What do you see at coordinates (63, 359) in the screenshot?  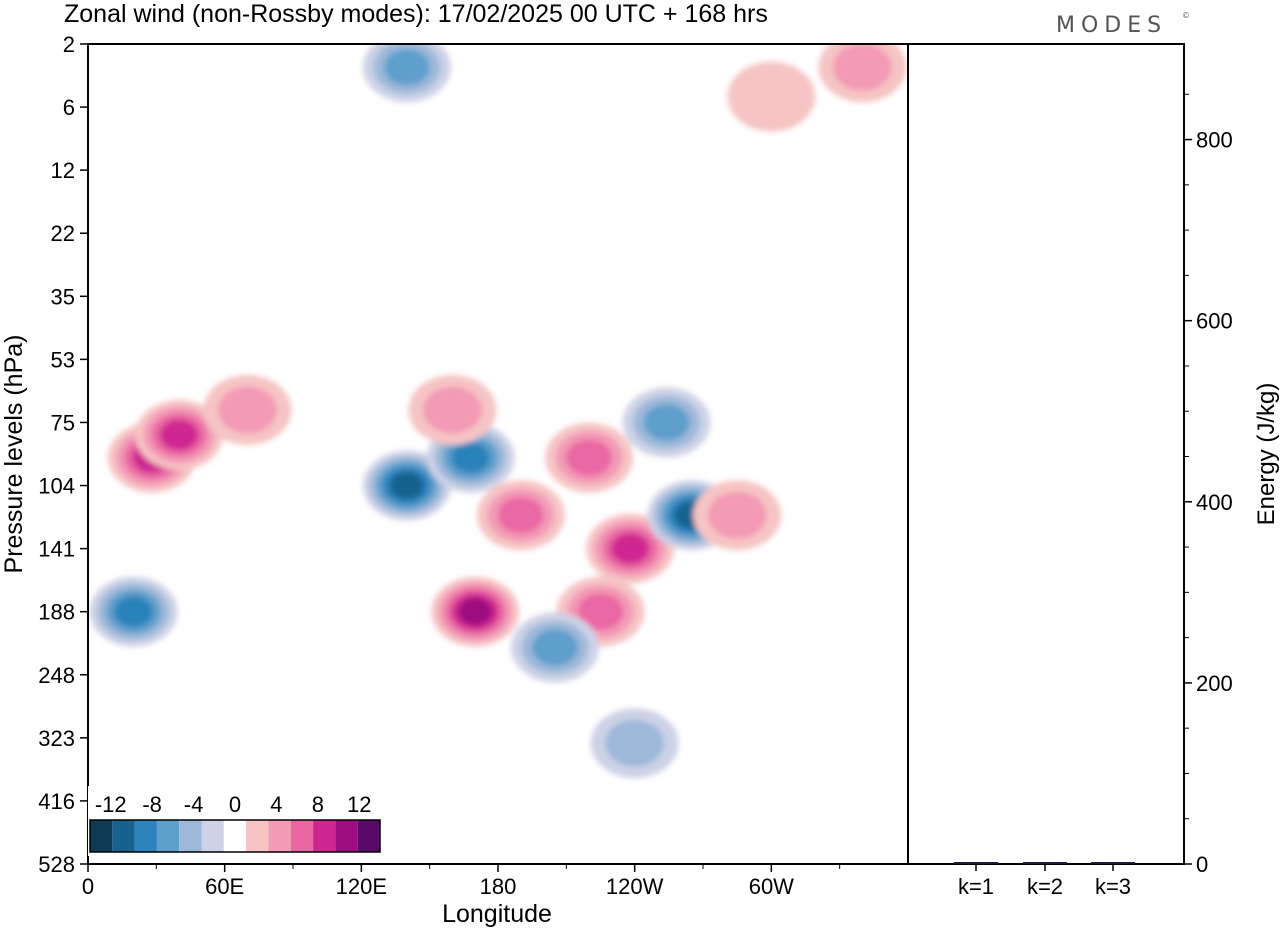 I see `y-tick-label: 53` at bounding box center [63, 359].